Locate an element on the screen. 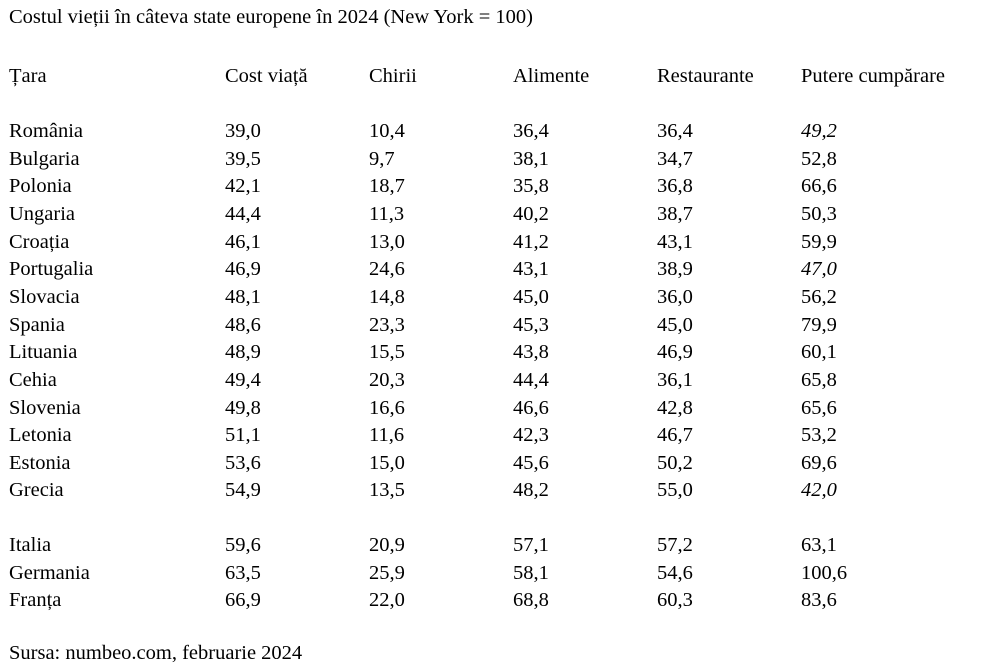  table-cell-country: Slovenia is located at coordinates (45, 407).